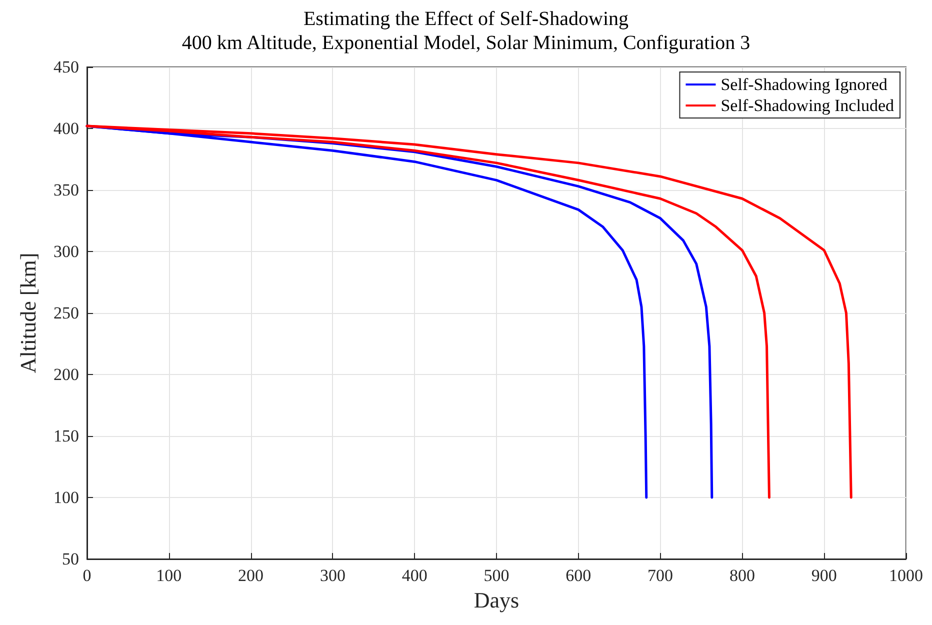  I want to click on x-tick-label: 900, so click(824, 575).